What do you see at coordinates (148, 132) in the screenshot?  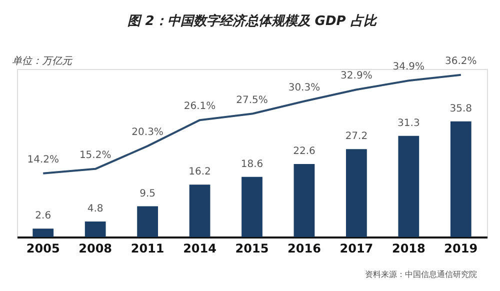 I see `data-label: 20.3%` at bounding box center [148, 132].